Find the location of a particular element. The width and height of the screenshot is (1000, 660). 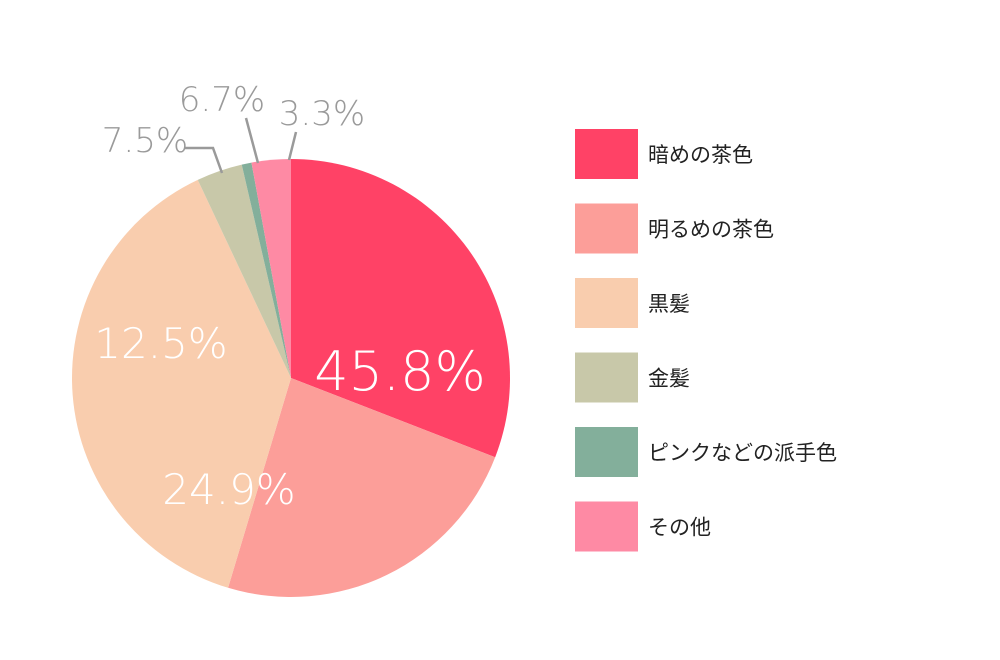

legend-label-slice-3: 黒髪 is located at coordinates (669, 304).